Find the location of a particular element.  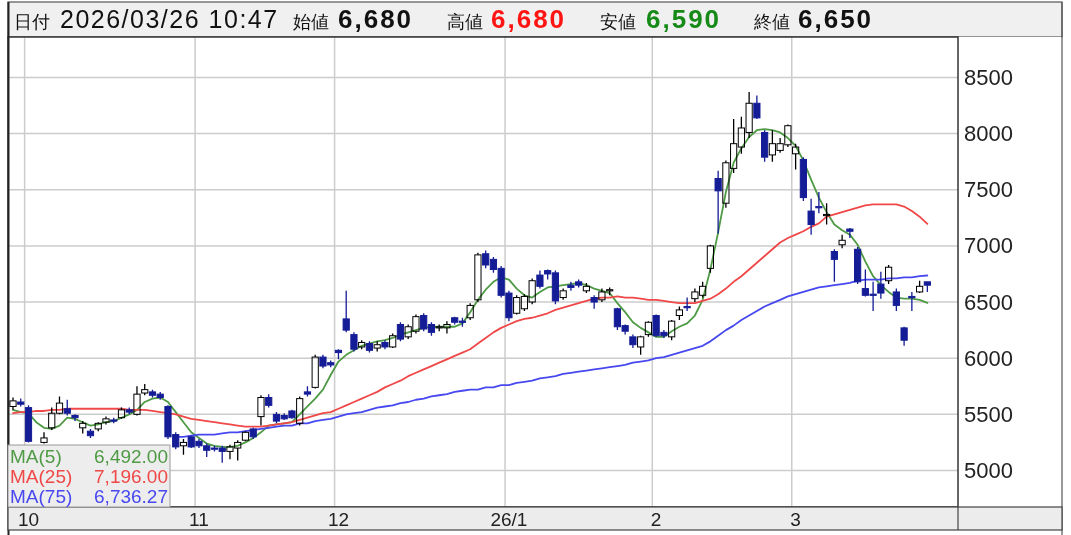

x-tick-label: 26/1 is located at coordinates (509, 519).